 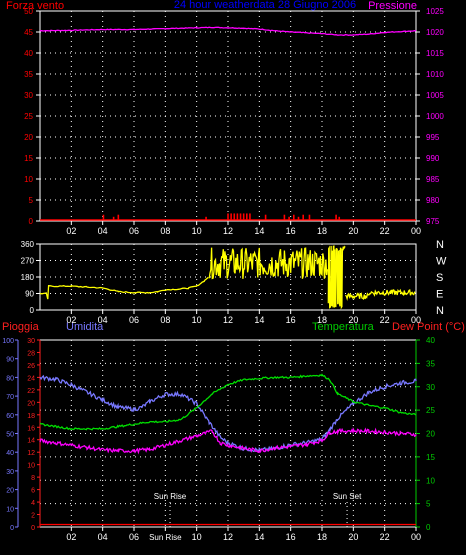 What do you see at coordinates (10, 397) in the screenshot?
I see `humidity-tick-label: 70` at bounding box center [10, 397].